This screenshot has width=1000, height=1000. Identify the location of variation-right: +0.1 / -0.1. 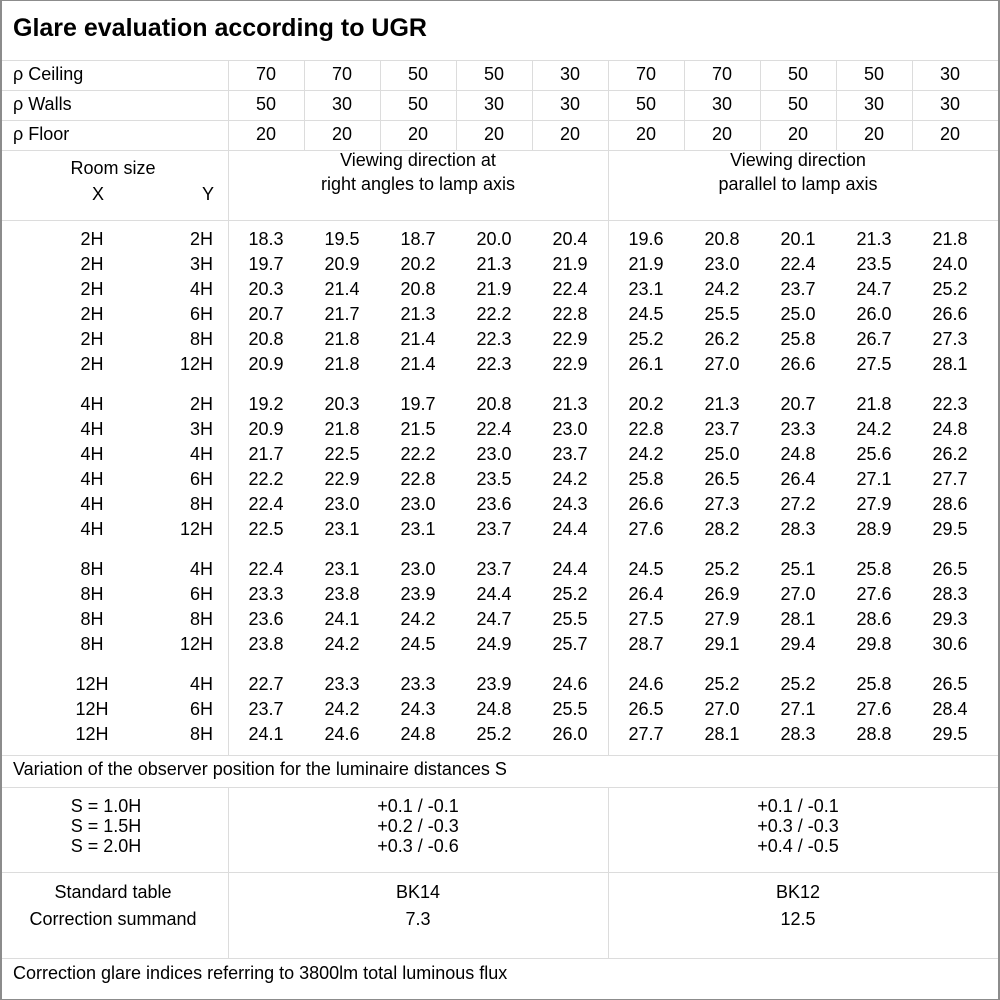
(418, 806).